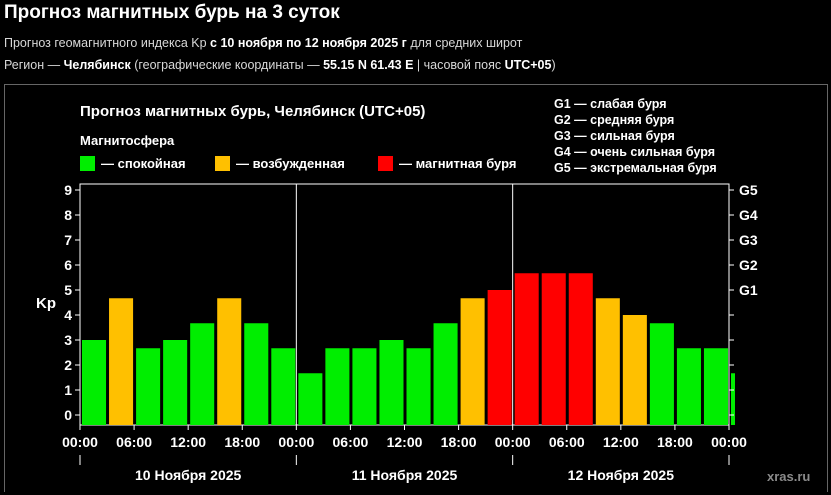  What do you see at coordinates (614, 136) in the screenshot?
I see `g-scale-item-g3: G3 — сильная буря` at bounding box center [614, 136].